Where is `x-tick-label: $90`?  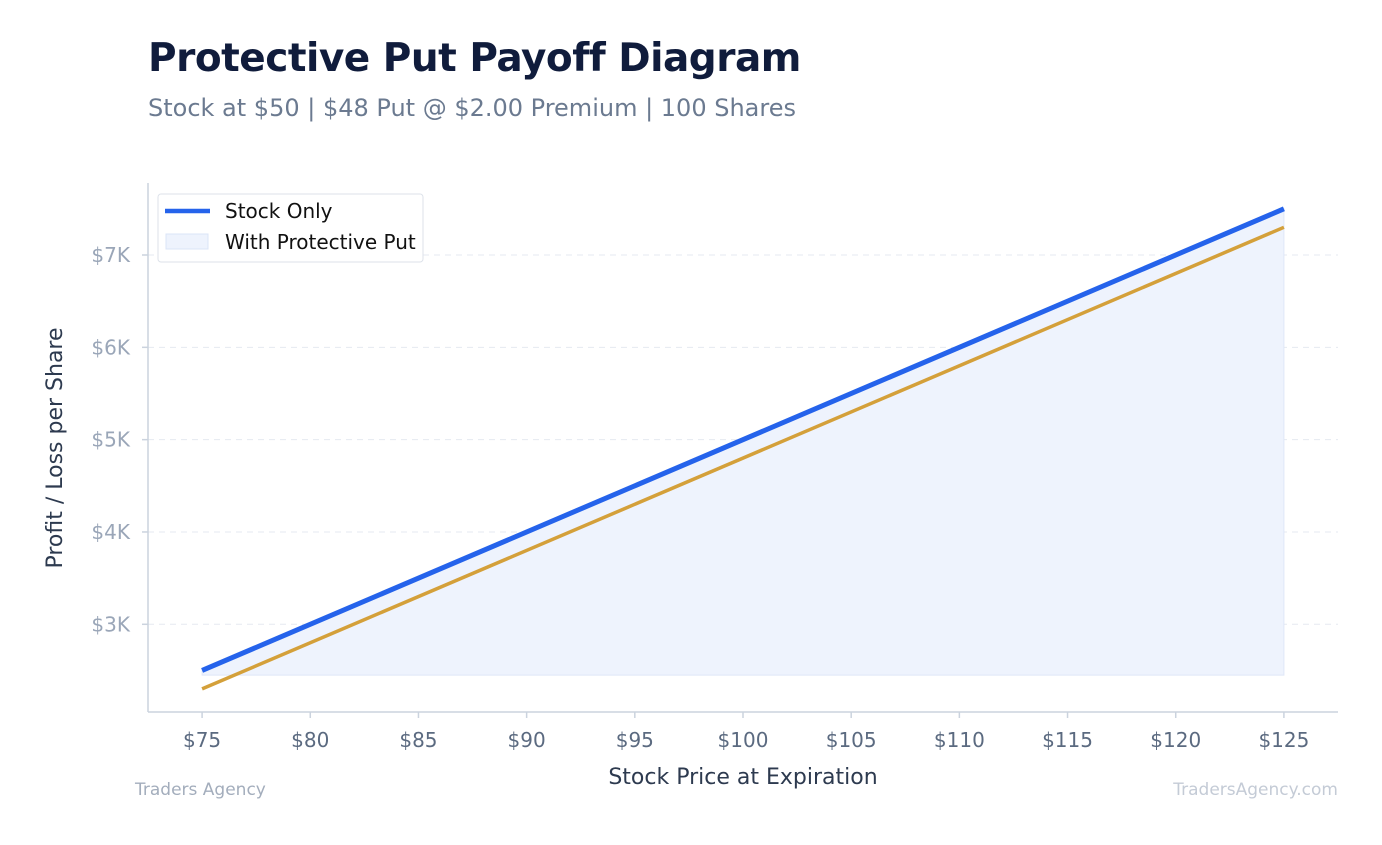 x-tick-label: $90 is located at coordinates (527, 740).